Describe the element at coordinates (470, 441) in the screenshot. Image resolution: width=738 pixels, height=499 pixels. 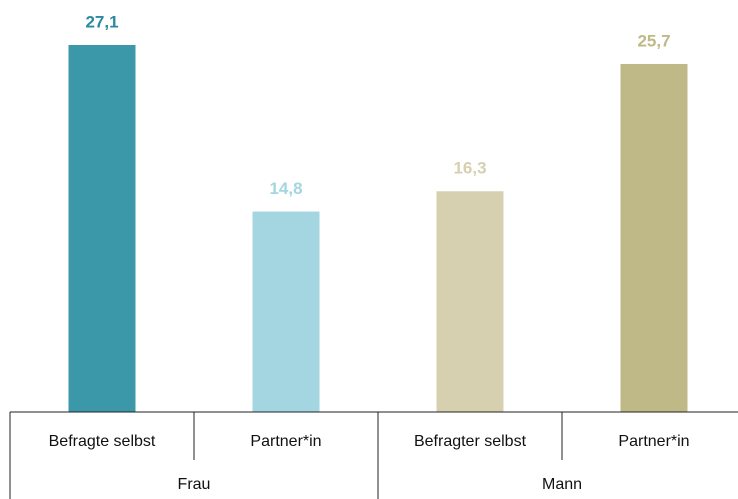
I see `x-tick-label: Befragter selbst` at that location.